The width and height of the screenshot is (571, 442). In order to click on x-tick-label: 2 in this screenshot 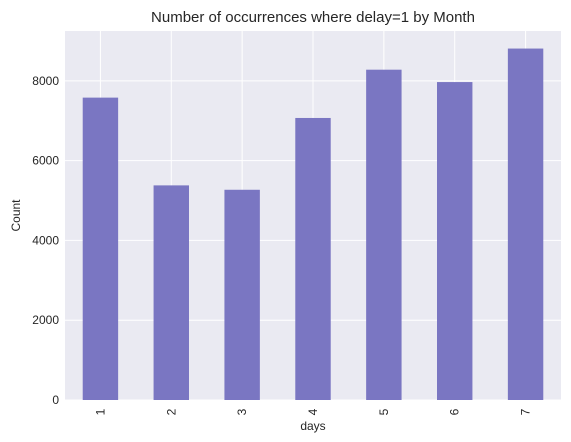, I will do `click(171, 411)`.